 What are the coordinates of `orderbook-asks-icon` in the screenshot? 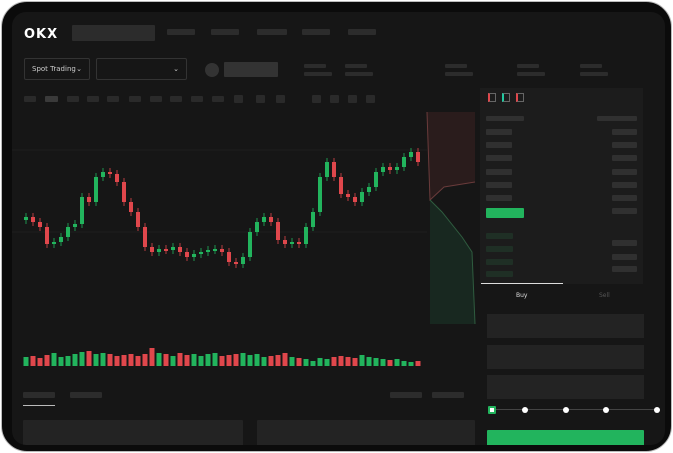 It's located at (520, 97).